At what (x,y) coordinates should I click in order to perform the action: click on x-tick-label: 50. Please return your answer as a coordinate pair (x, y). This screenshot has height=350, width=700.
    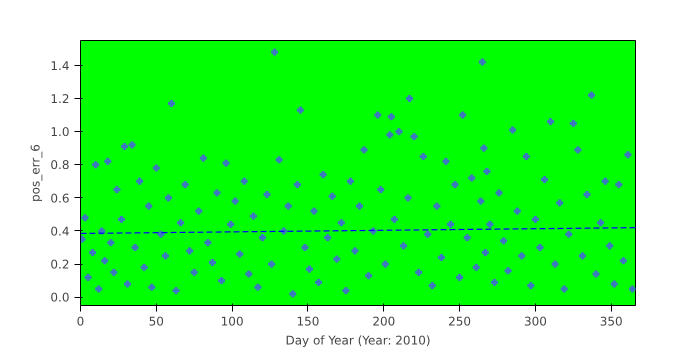
    Looking at the image, I should click on (156, 321).